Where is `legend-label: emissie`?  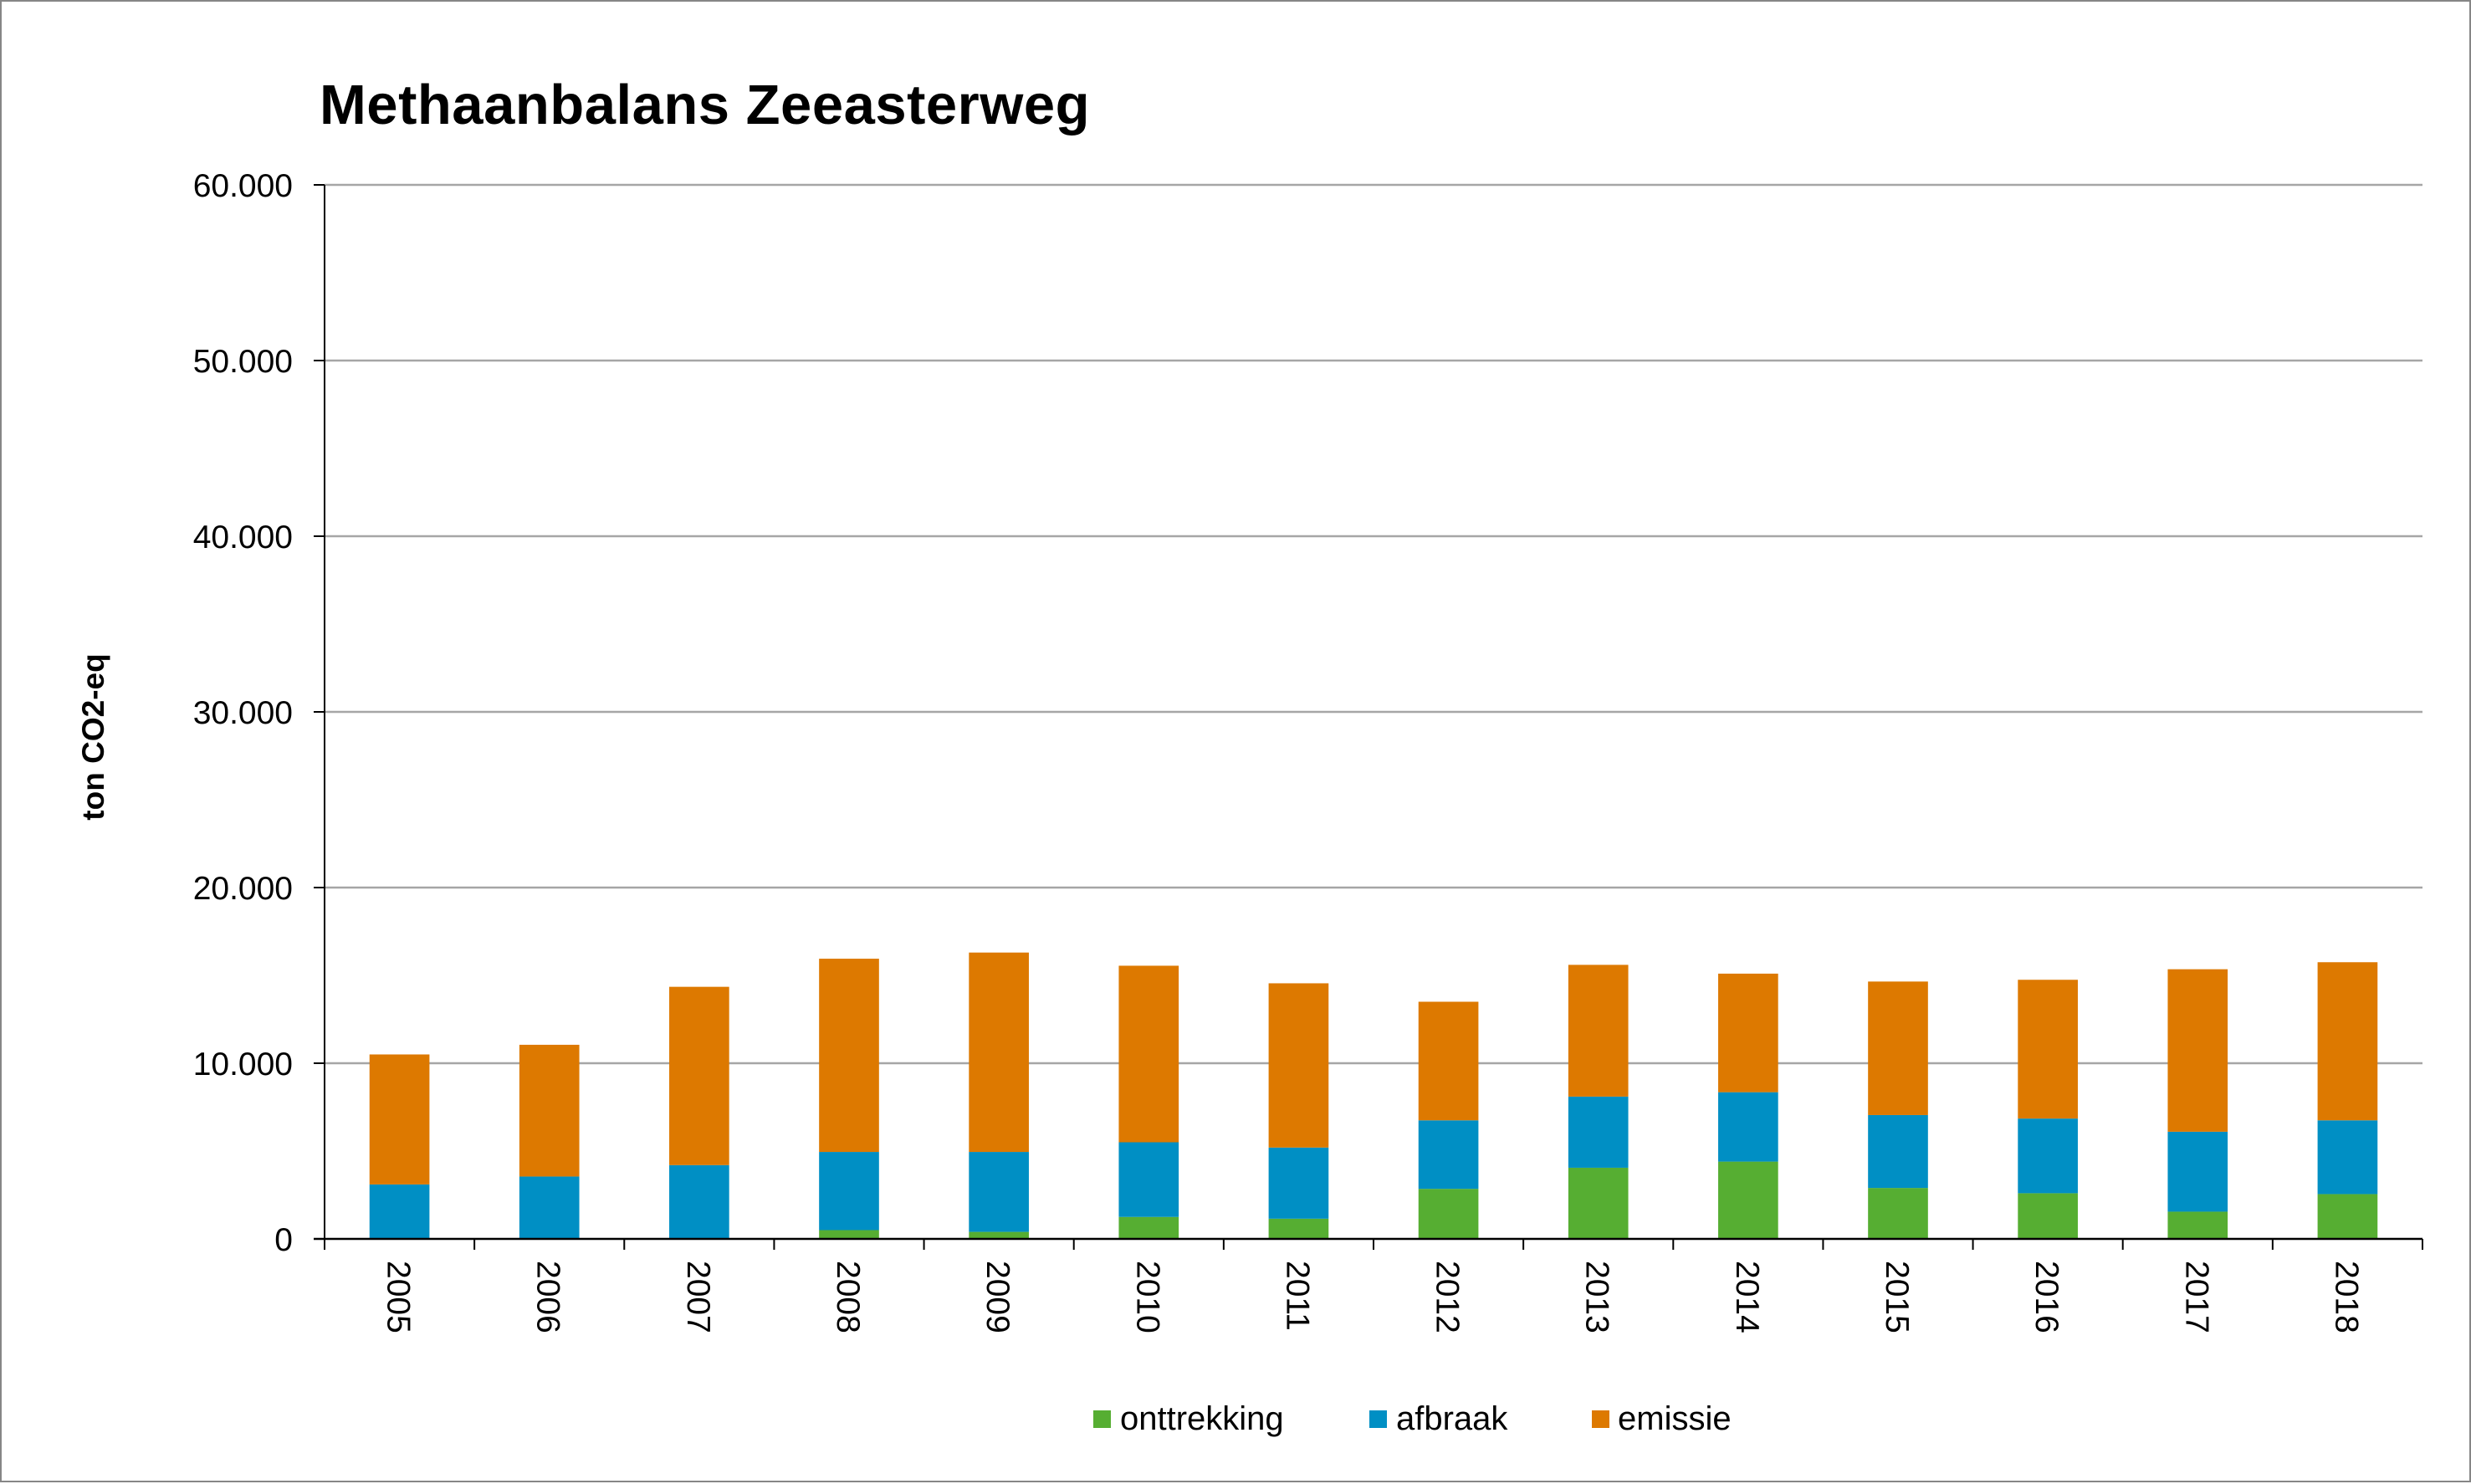 legend-label: emissie is located at coordinates (1675, 1418).